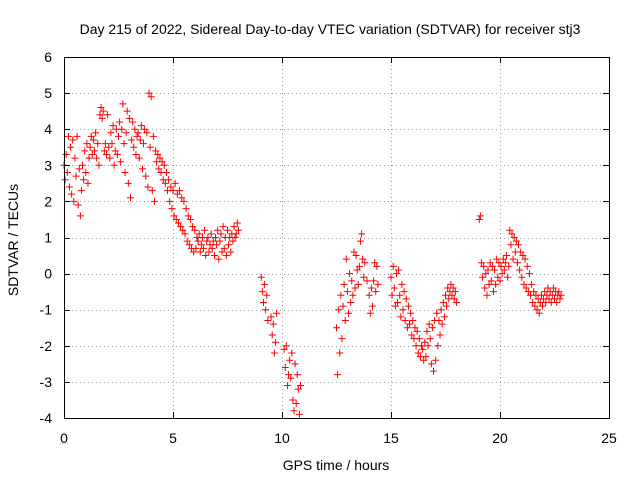 The height and width of the screenshot is (480, 640). What do you see at coordinates (173, 438) in the screenshot?
I see `x-tick-label: 5` at bounding box center [173, 438].